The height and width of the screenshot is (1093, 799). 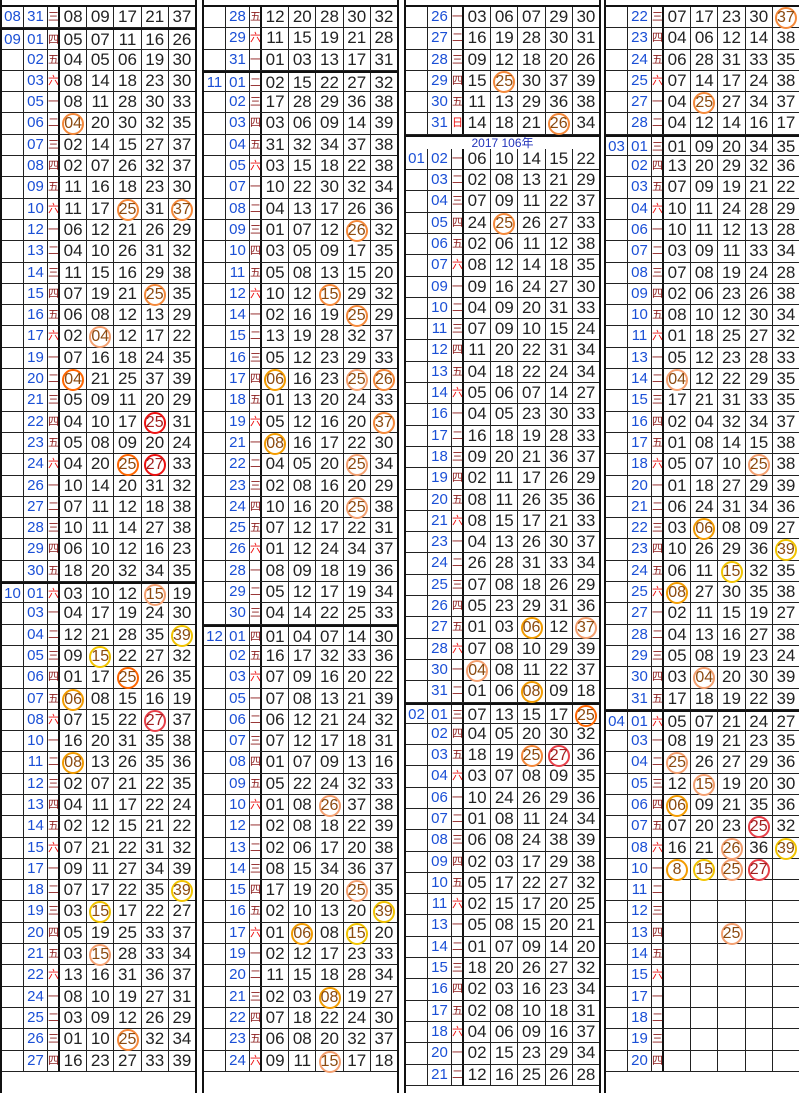 What do you see at coordinates (758, 465) in the screenshot?
I see `number-circle: 25` at bounding box center [758, 465].